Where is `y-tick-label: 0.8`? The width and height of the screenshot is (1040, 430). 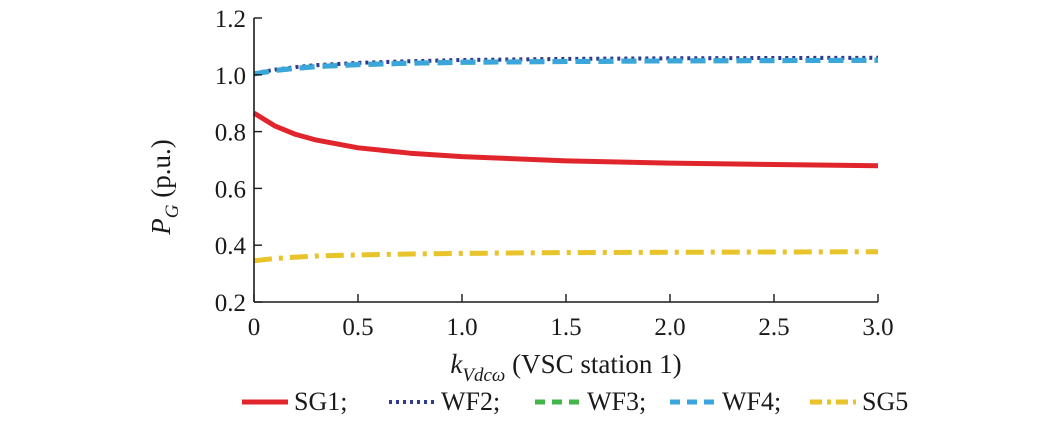
y-tick-label: 0.8 is located at coordinates (230, 133).